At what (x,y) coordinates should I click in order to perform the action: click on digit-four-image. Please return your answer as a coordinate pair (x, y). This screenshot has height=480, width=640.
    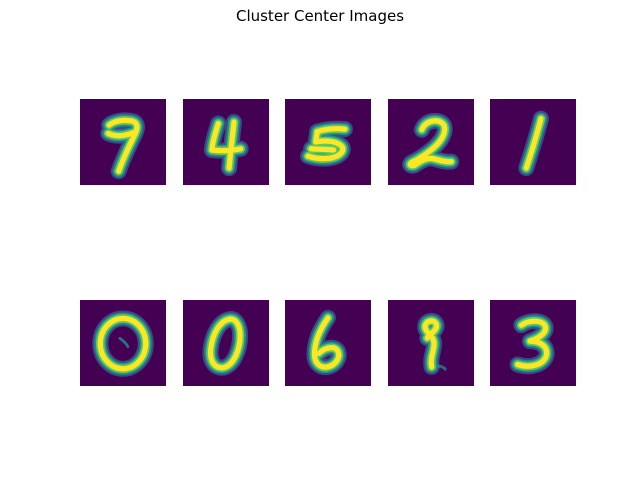
    Looking at the image, I should click on (226, 142).